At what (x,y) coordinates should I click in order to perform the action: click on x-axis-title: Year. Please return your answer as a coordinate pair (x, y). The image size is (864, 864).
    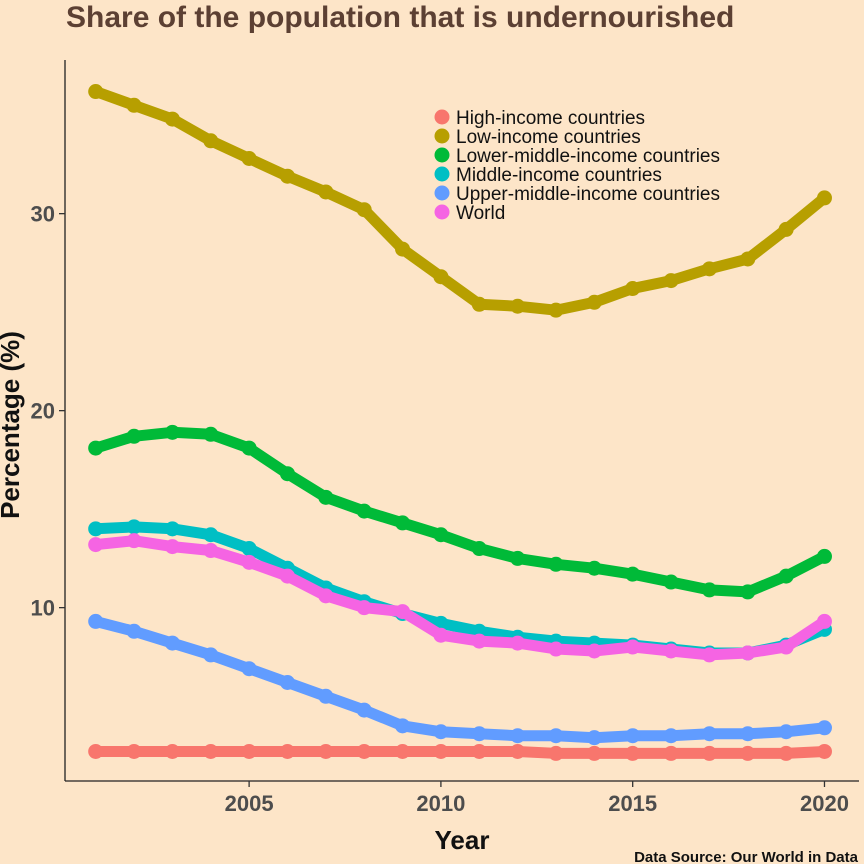
    Looking at the image, I should click on (462, 840).